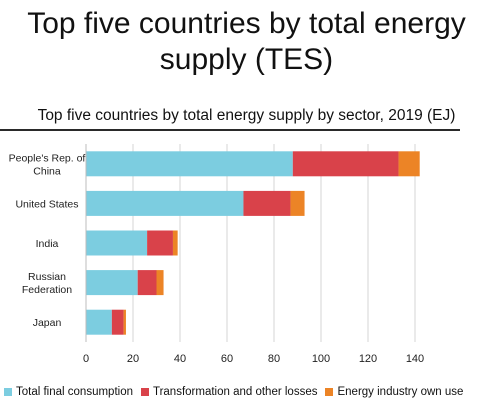  Describe the element at coordinates (133, 359) in the screenshot. I see `x-tick-label: 20` at that location.